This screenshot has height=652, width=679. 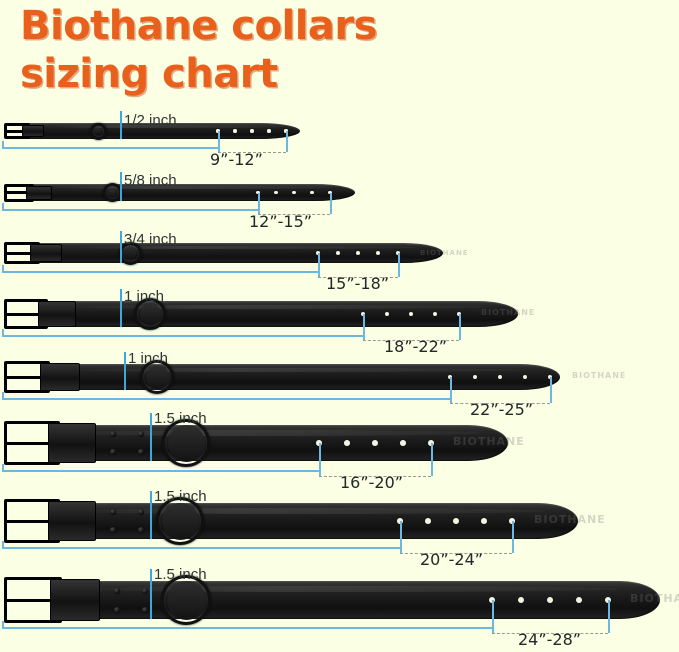 I want to click on range-label: 22”-25”, so click(x=502, y=409).